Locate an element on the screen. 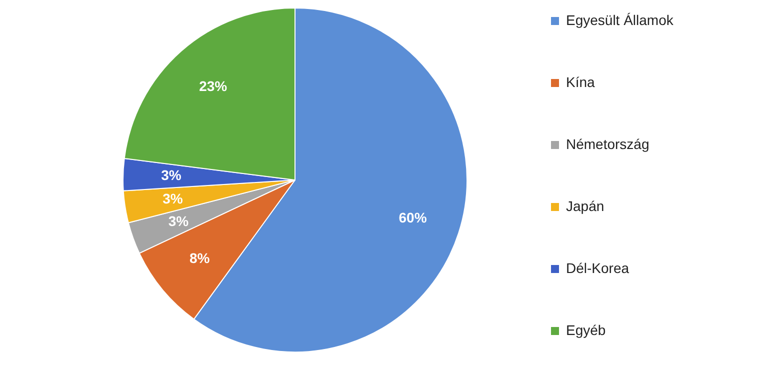 This screenshot has height=365, width=763. legend-label: Kína is located at coordinates (581, 82).